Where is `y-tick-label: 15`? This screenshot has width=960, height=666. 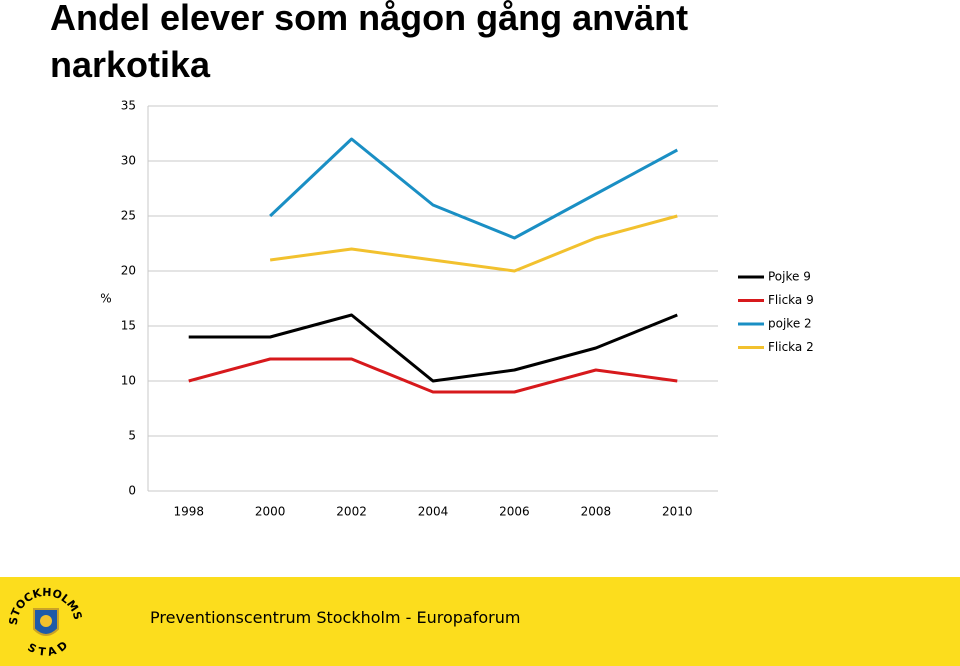
y-tick-label: 15 is located at coordinates (128, 326).